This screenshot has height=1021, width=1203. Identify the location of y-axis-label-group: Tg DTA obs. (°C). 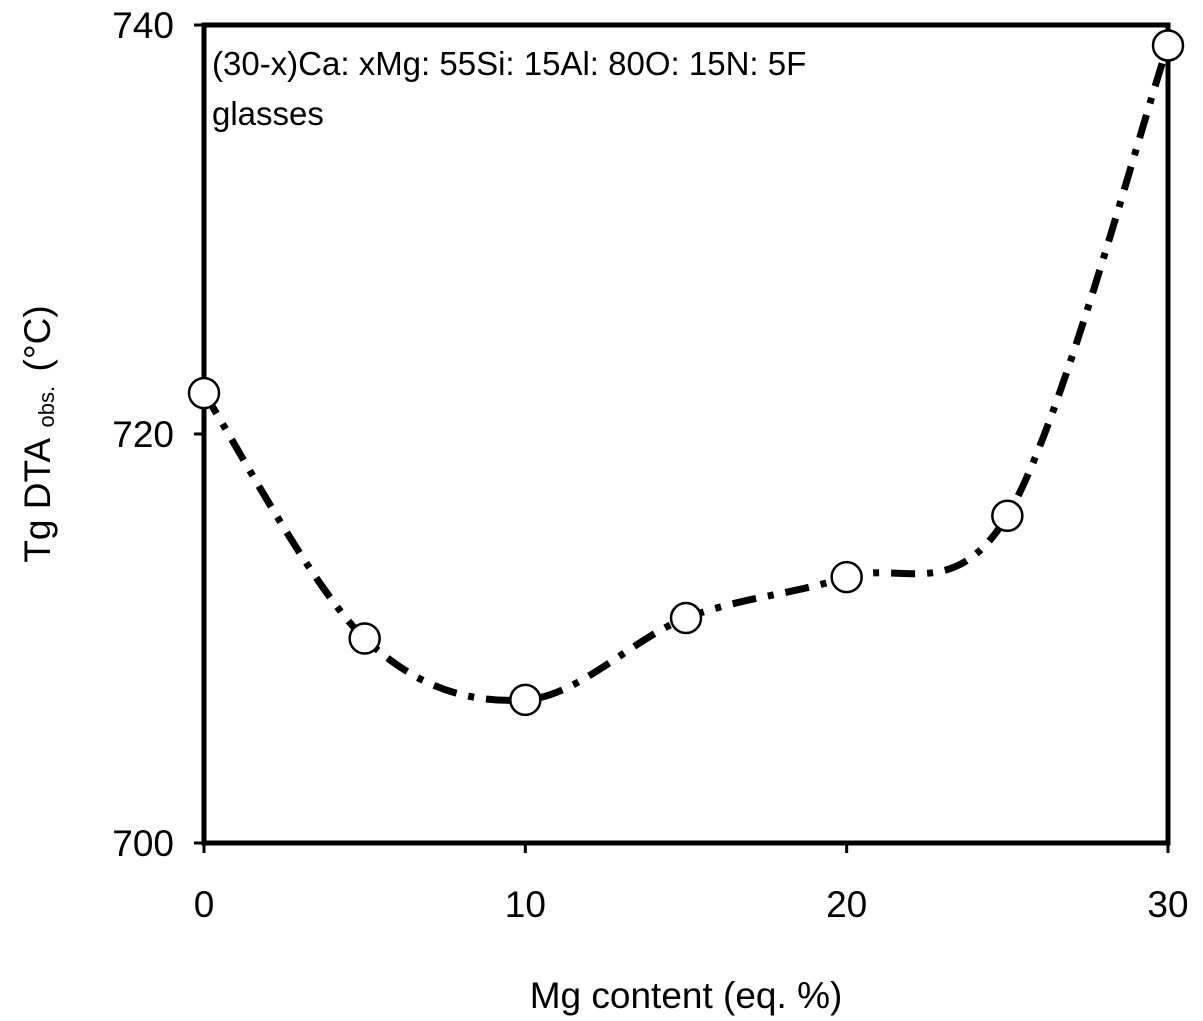
(38, 433).